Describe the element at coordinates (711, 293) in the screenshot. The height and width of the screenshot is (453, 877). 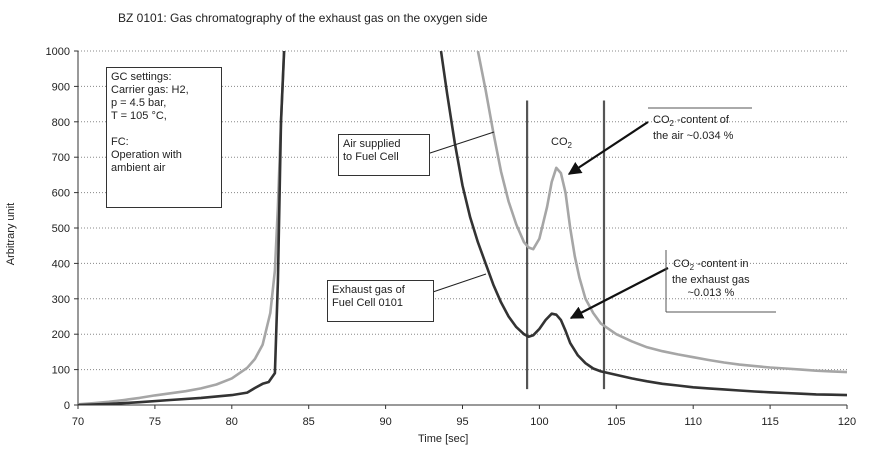
I see `co2-exhaust-line-3: ~0.013 %` at that location.